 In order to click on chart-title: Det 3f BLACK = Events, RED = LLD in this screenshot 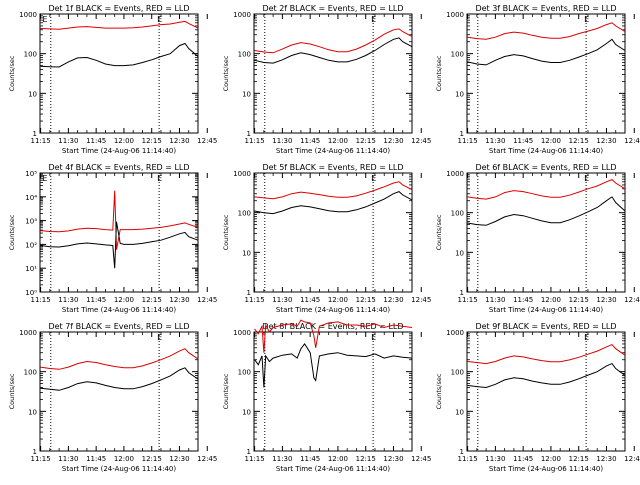, I will do `click(545, 8)`.